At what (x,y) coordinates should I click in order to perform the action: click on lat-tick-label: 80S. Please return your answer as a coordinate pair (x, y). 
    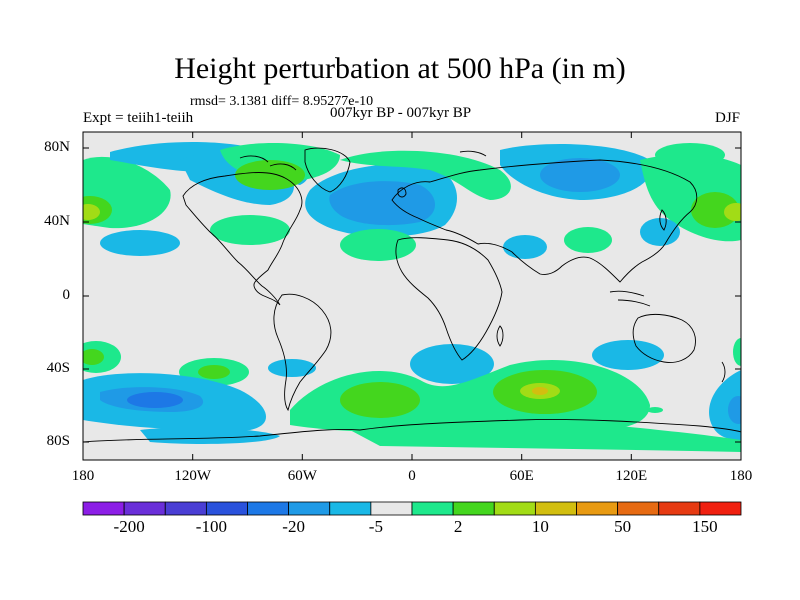
    Looking at the image, I should click on (58, 441).